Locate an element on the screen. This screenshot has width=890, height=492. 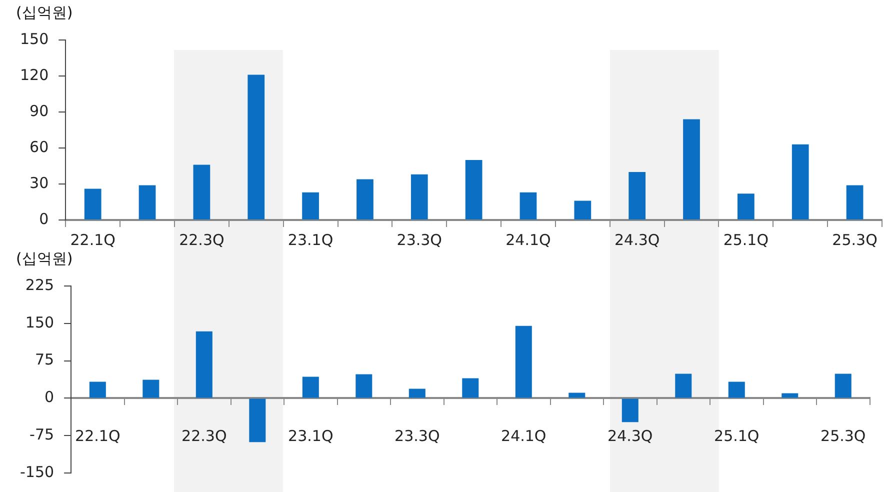
y-tick-label: -75 is located at coordinates (42, 434).